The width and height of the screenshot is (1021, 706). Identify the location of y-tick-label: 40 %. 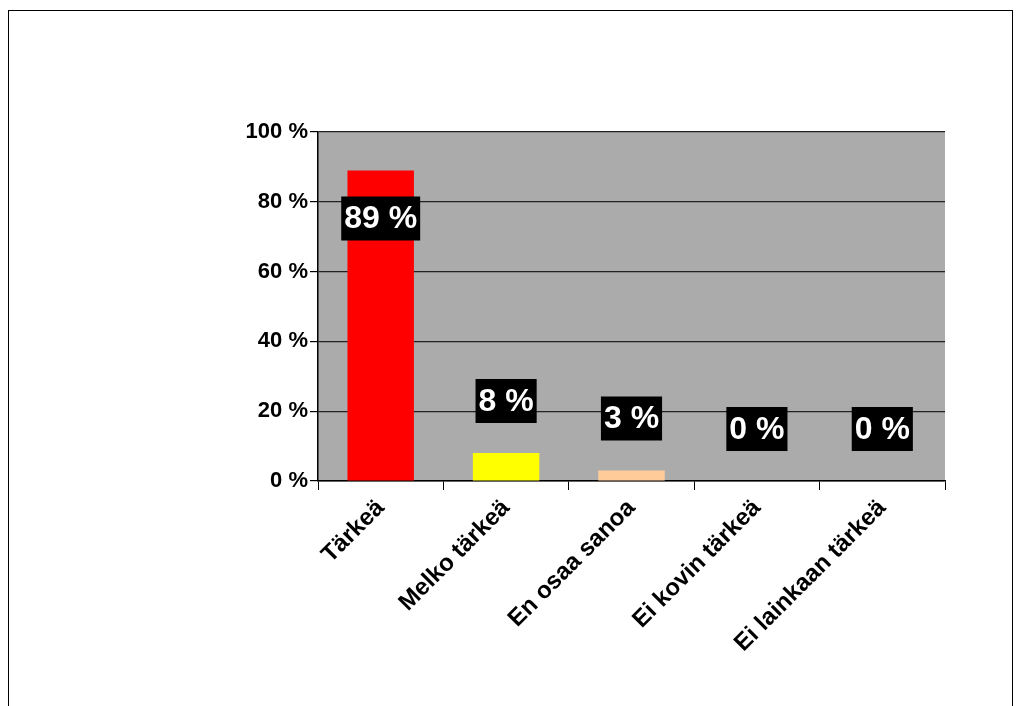
(282, 340).